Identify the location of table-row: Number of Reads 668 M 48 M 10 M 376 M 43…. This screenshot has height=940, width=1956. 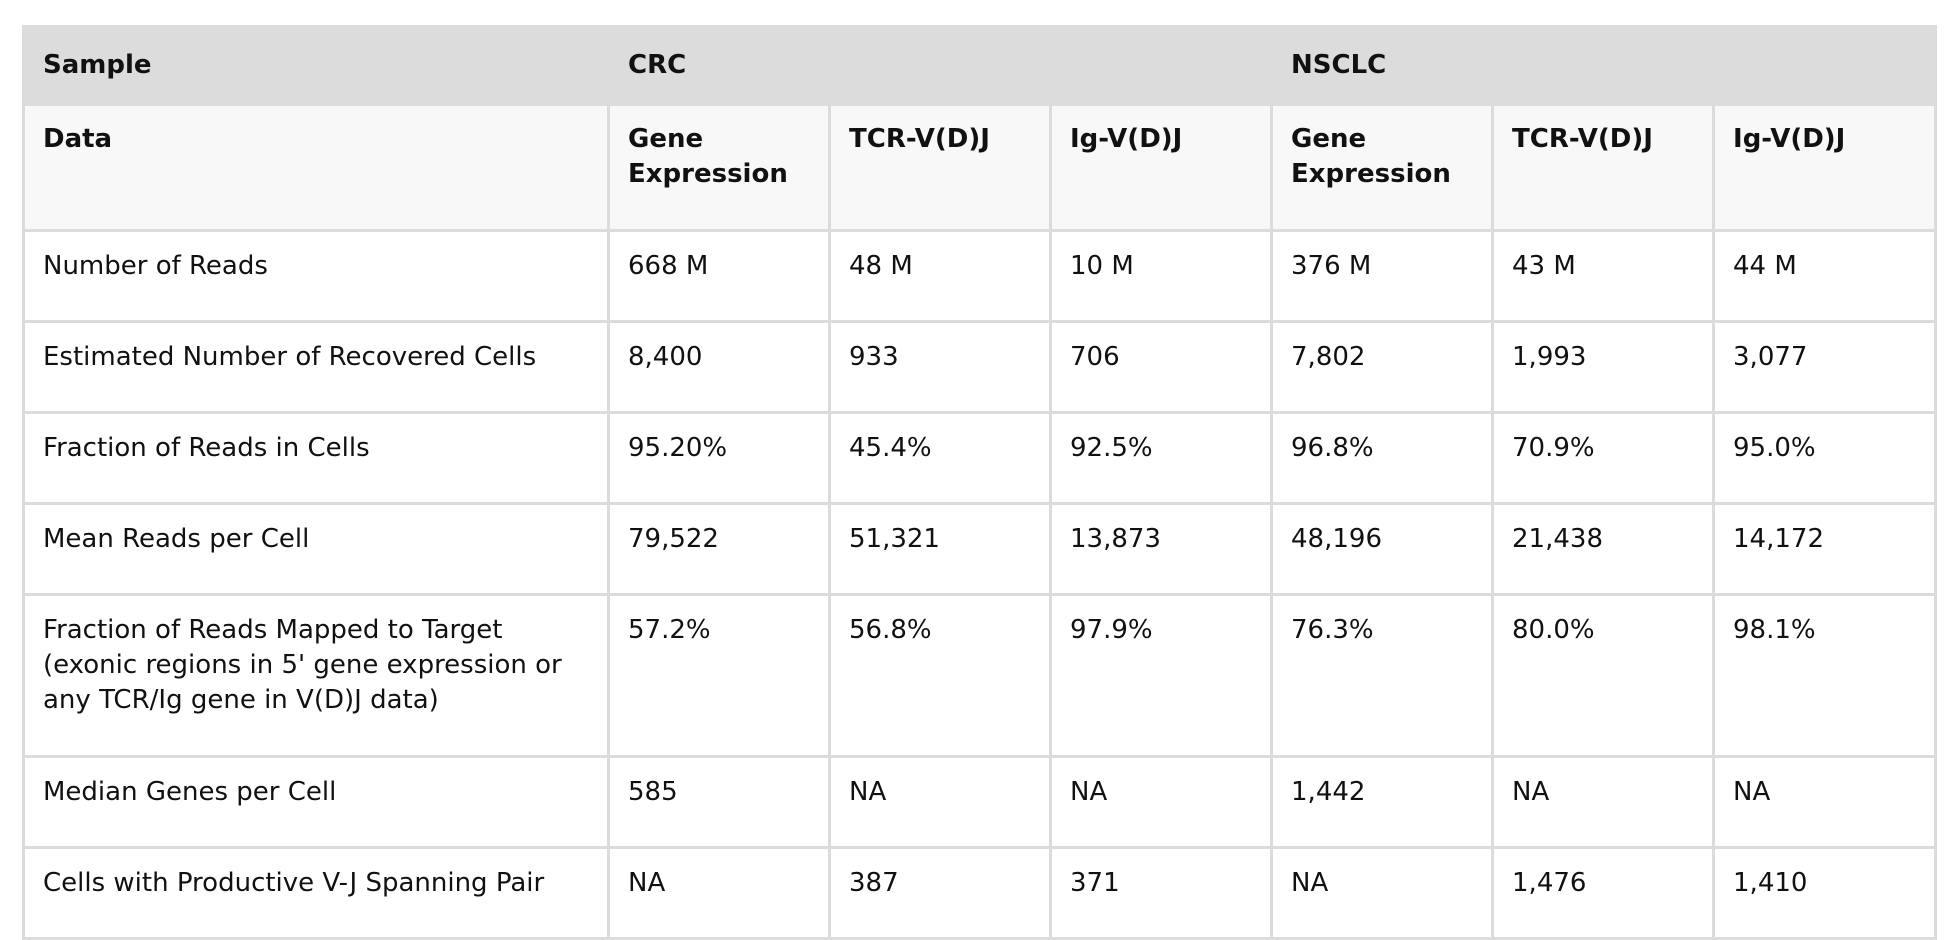
(980, 276).